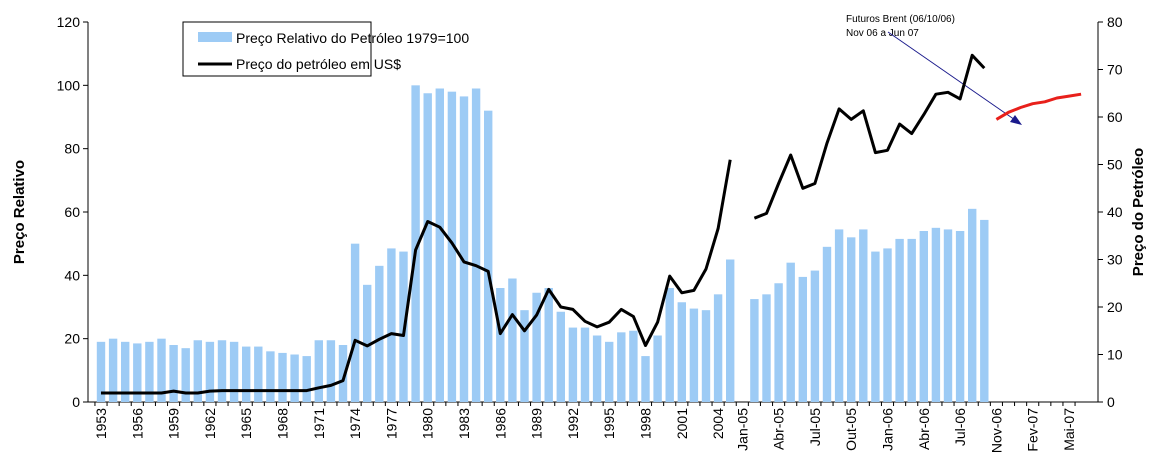  I want to click on y-tick-label: 0, so click(76, 402).